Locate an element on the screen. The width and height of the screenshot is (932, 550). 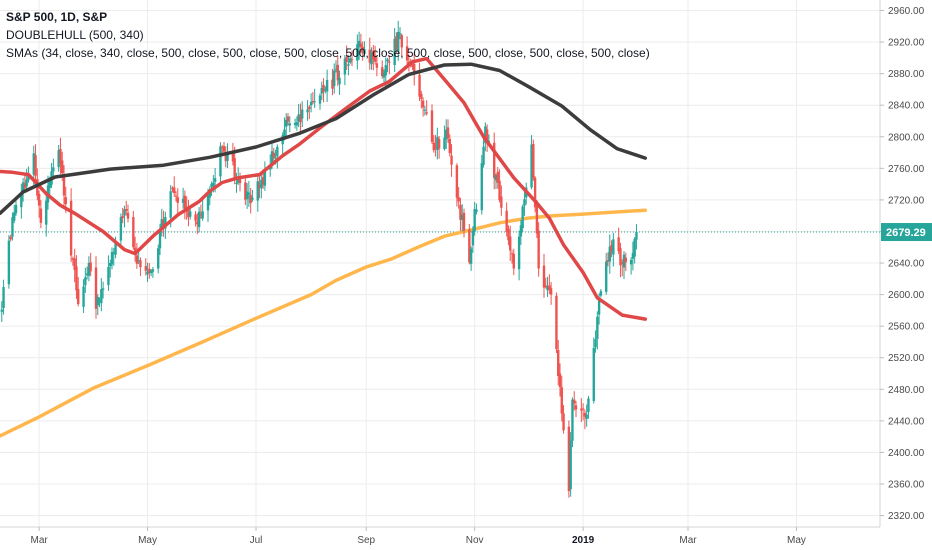
legend-title: S&P 500, 1D, S&P is located at coordinates (57, 17).